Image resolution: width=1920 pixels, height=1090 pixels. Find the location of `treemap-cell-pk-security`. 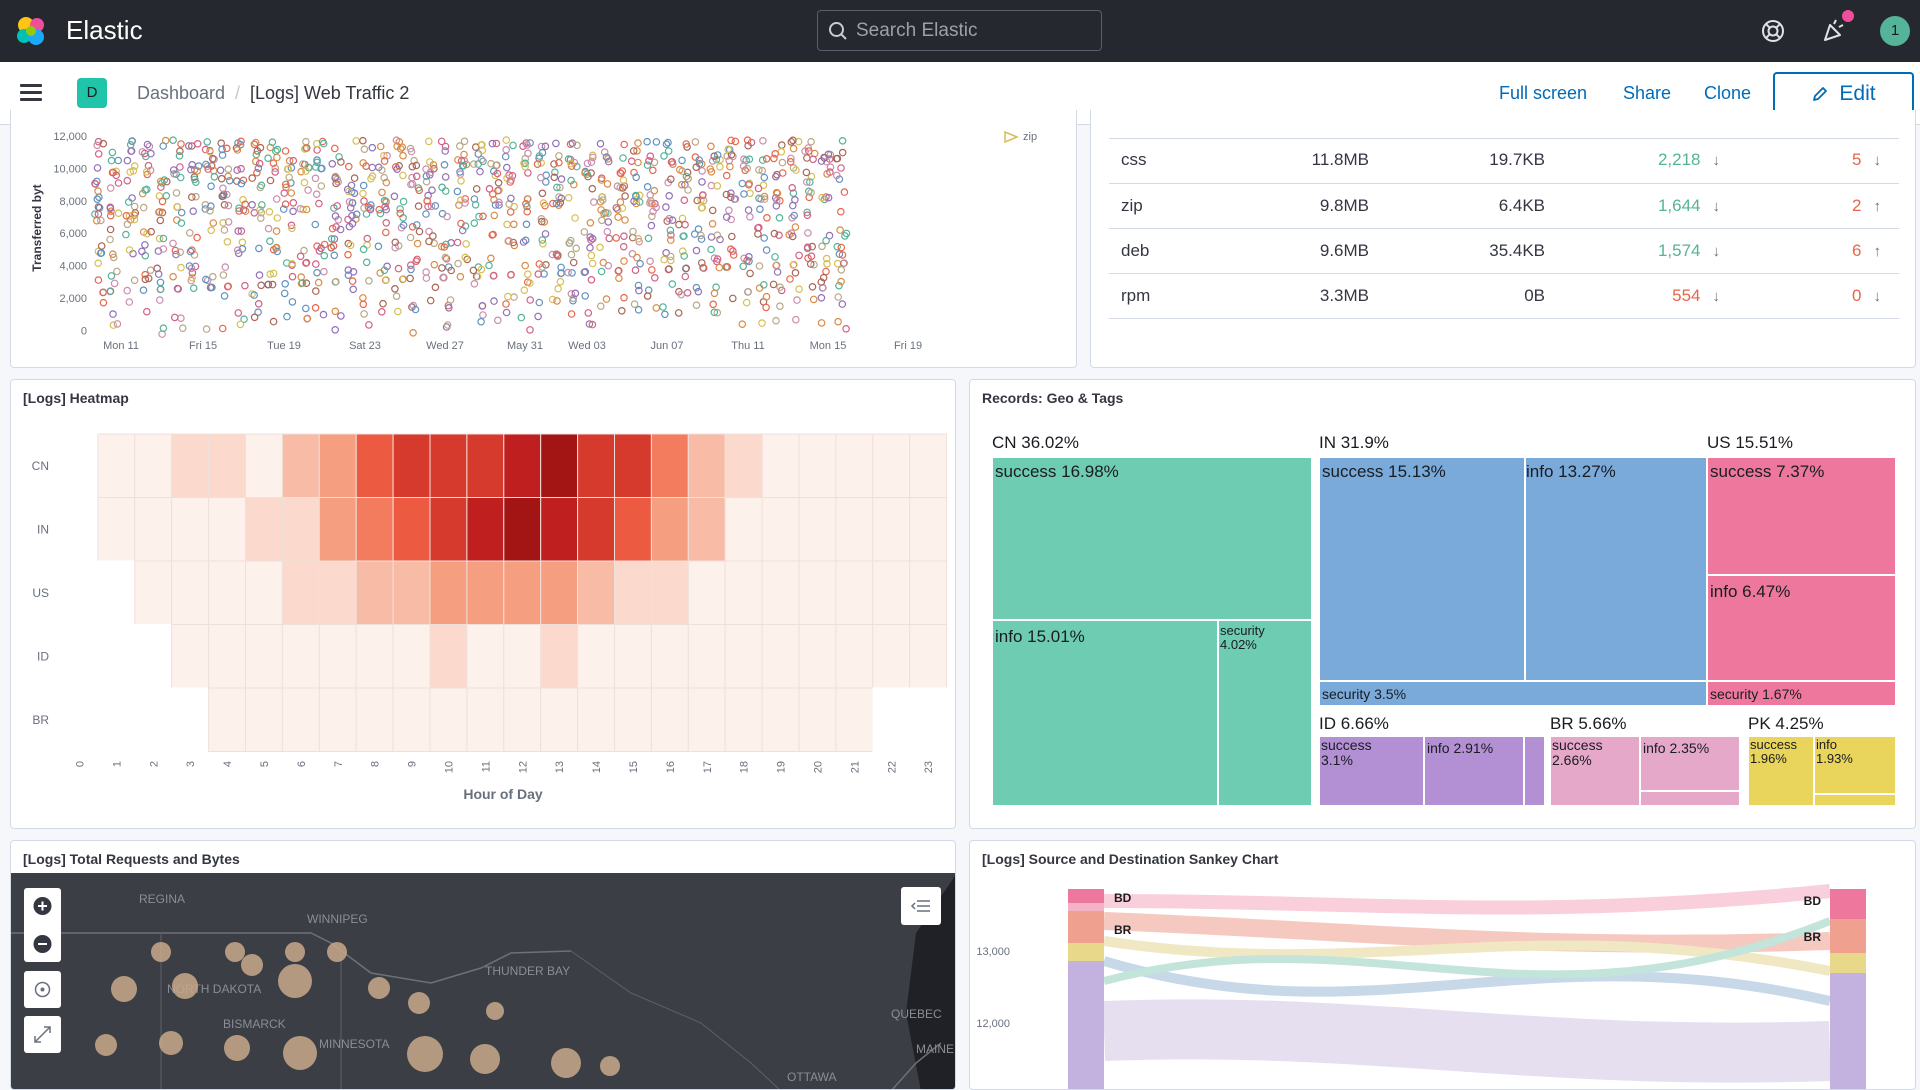

treemap-cell-pk-security is located at coordinates (1855, 800).